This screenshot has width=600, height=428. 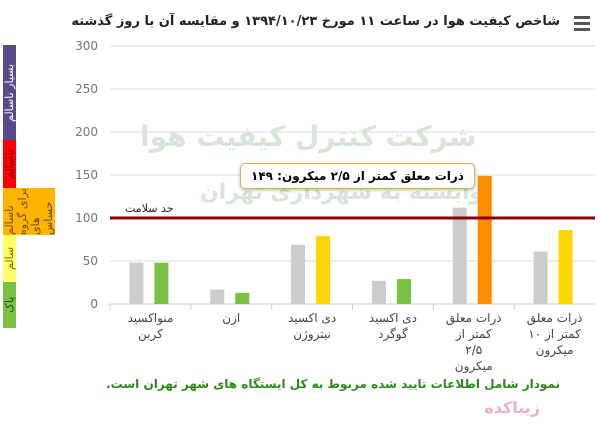 I want to click on hamburger-icon, so click(x=582, y=25).